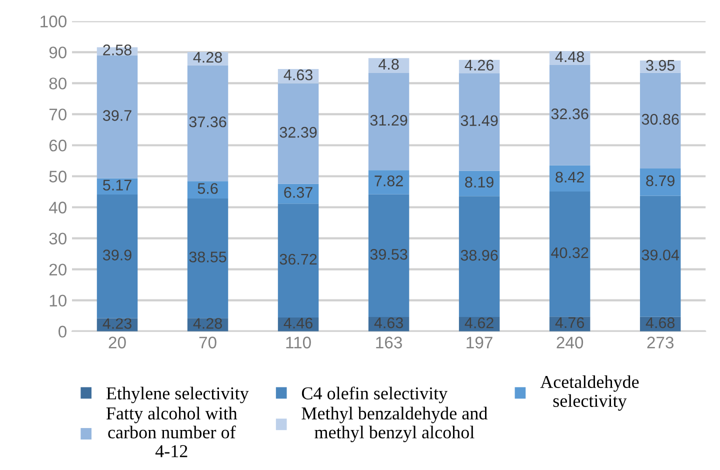 The width and height of the screenshot is (720, 470). I want to click on data-label: 6.37, so click(298, 192).